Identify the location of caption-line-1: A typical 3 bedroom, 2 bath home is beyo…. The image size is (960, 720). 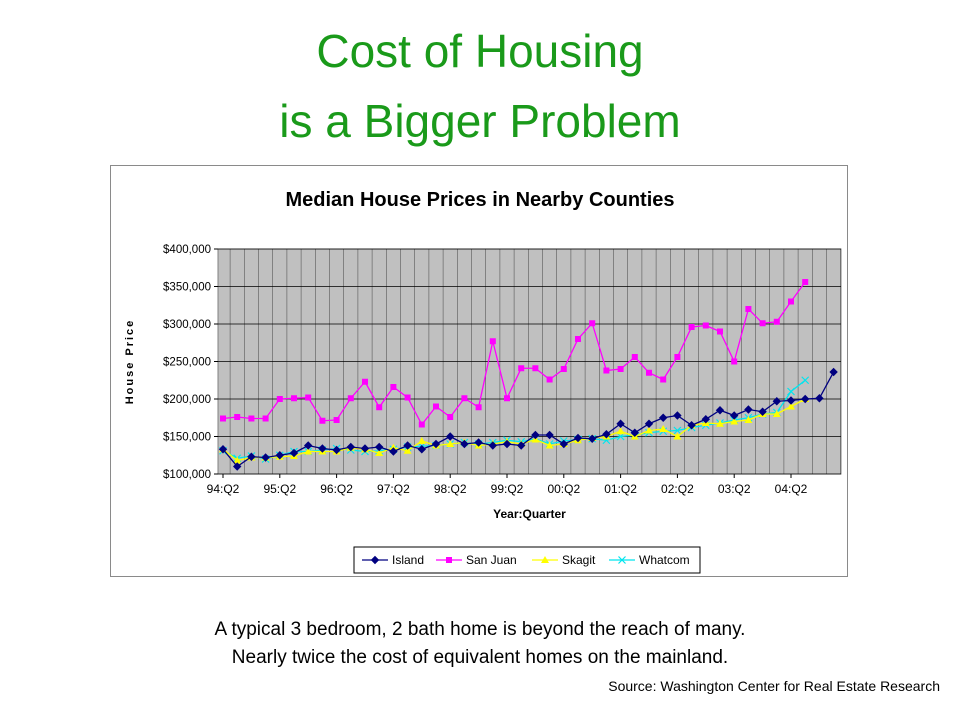
(480, 629).